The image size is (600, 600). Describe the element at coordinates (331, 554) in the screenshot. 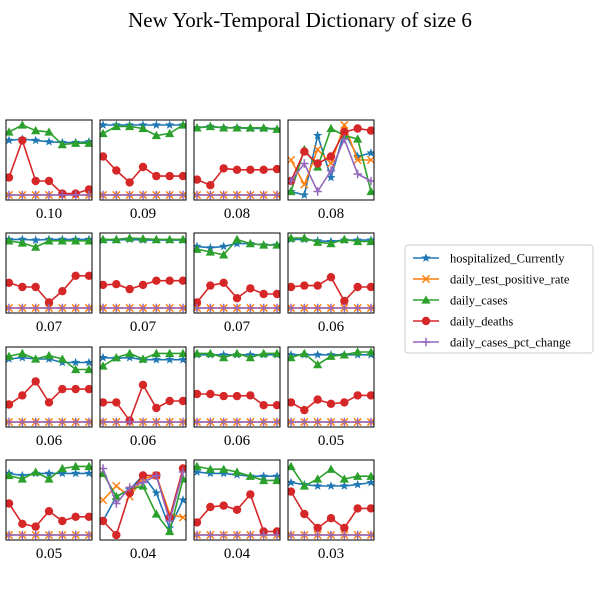

I see `subplot-label: 0.03` at that location.